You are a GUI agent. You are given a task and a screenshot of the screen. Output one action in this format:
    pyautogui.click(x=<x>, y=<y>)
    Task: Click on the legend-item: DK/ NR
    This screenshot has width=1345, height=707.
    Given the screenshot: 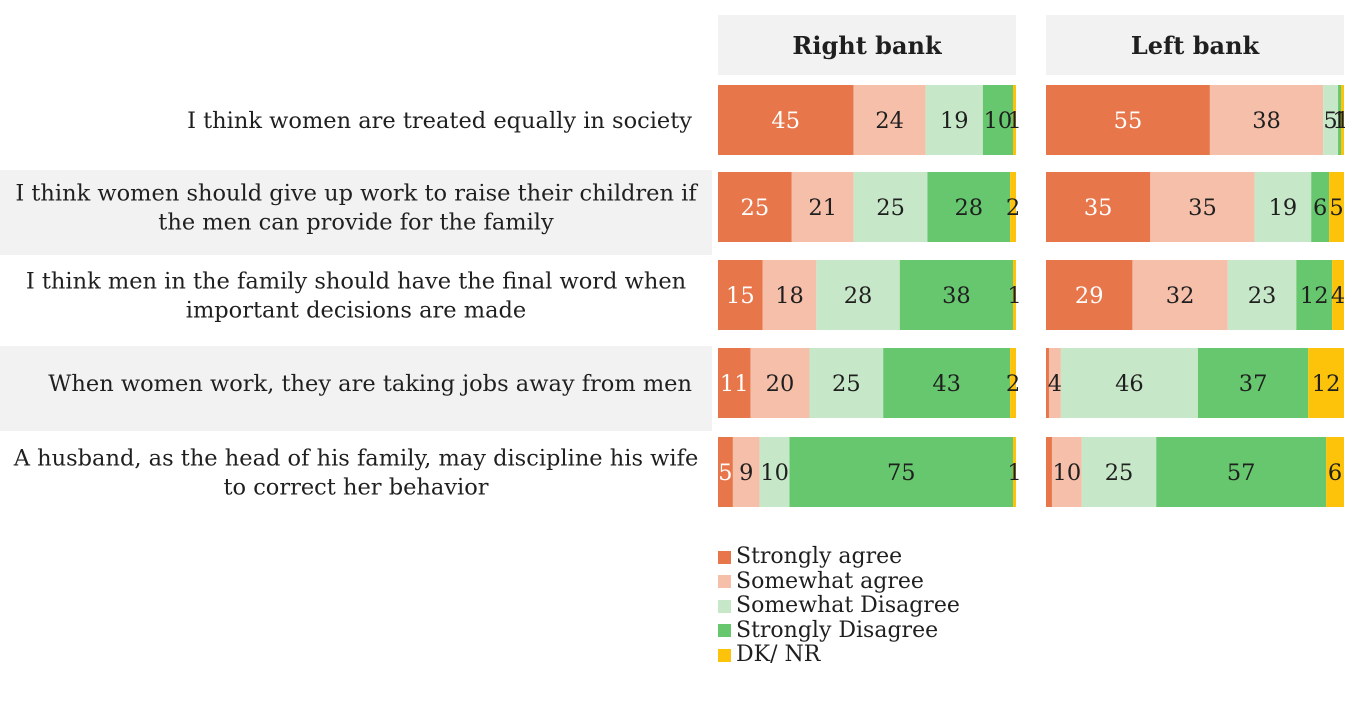 What is the action you would take?
    pyautogui.click(x=839, y=655)
    